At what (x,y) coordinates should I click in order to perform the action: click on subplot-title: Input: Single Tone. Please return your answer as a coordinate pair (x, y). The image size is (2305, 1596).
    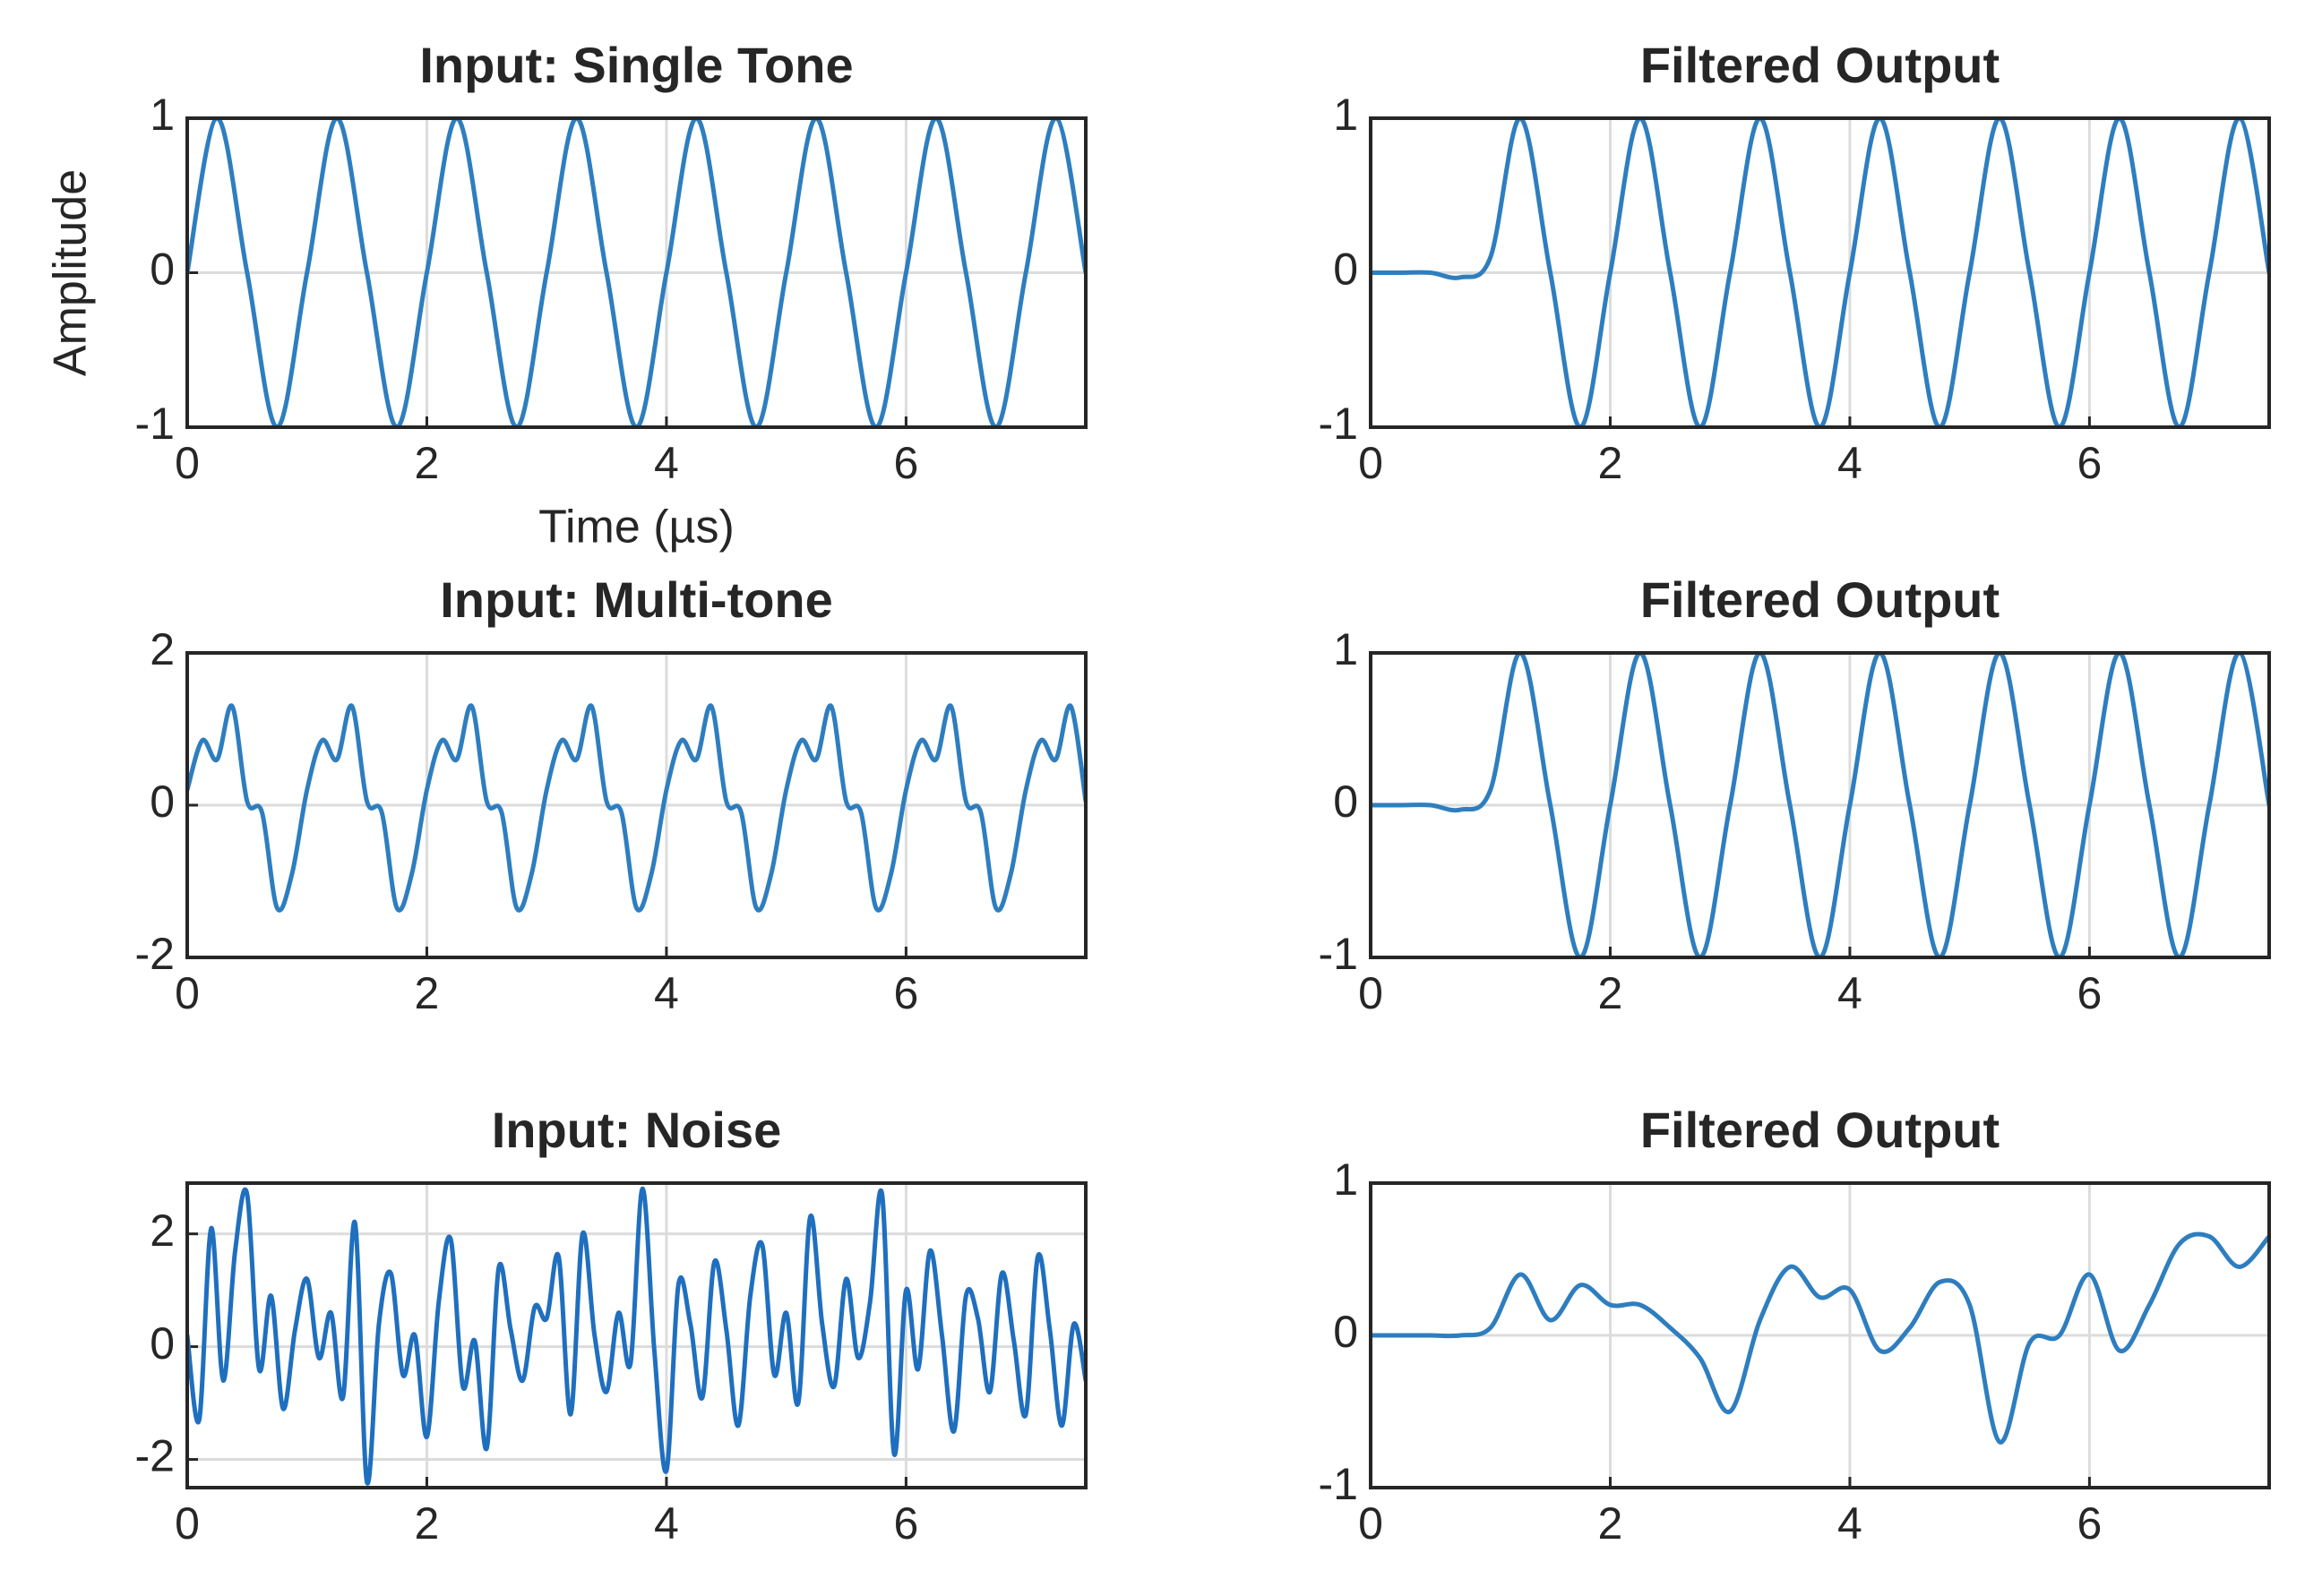
    Looking at the image, I should click on (636, 65).